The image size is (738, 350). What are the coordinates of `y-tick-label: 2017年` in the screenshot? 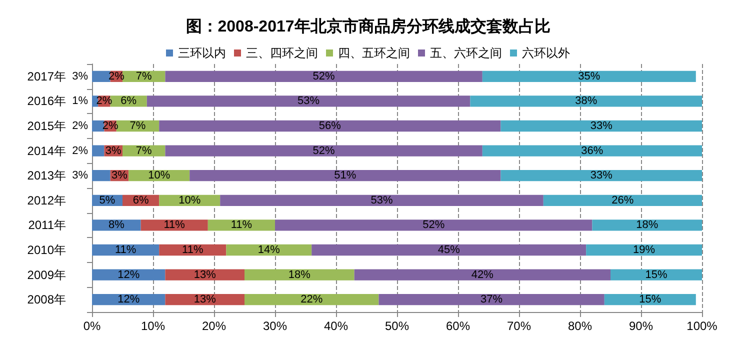 It's located at (46, 76).